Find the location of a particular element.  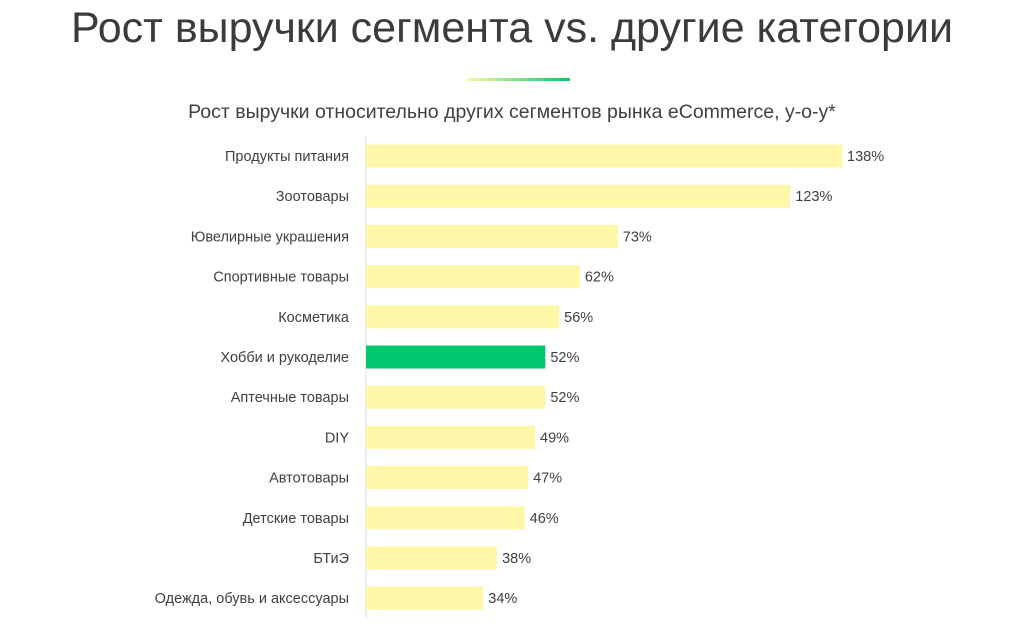

bar-row: Детские товары 46% is located at coordinates (401, 518).